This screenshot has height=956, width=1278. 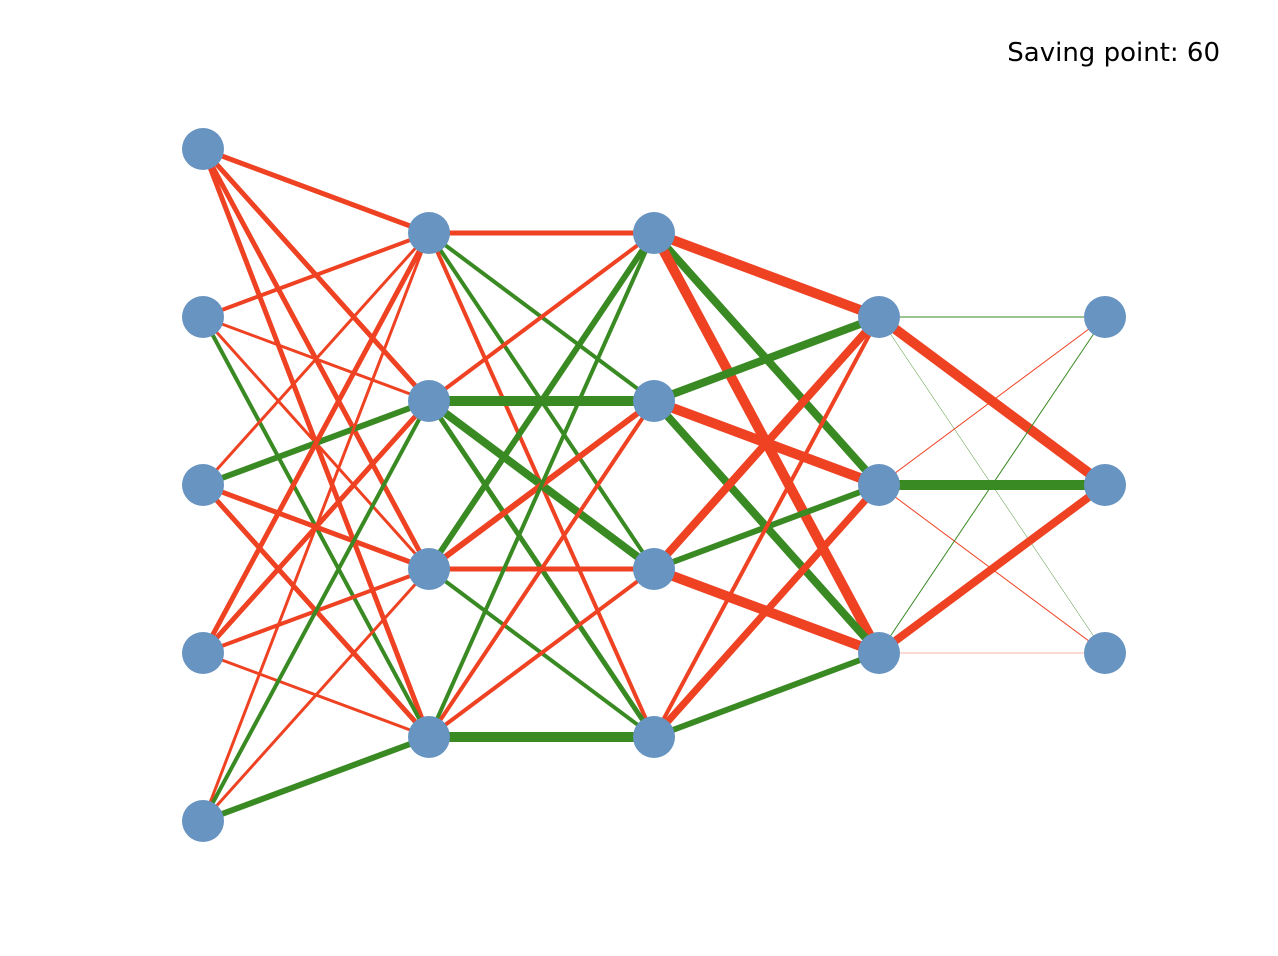 I want to click on neuron-layer4-node2, so click(x=1105, y=653).